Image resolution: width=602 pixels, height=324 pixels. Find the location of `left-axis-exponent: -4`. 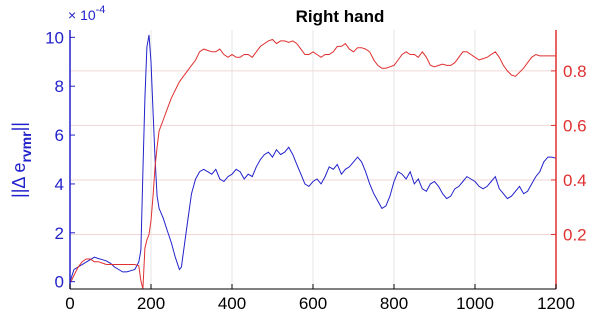

left-axis-exponent: -4 is located at coordinates (101, 10).